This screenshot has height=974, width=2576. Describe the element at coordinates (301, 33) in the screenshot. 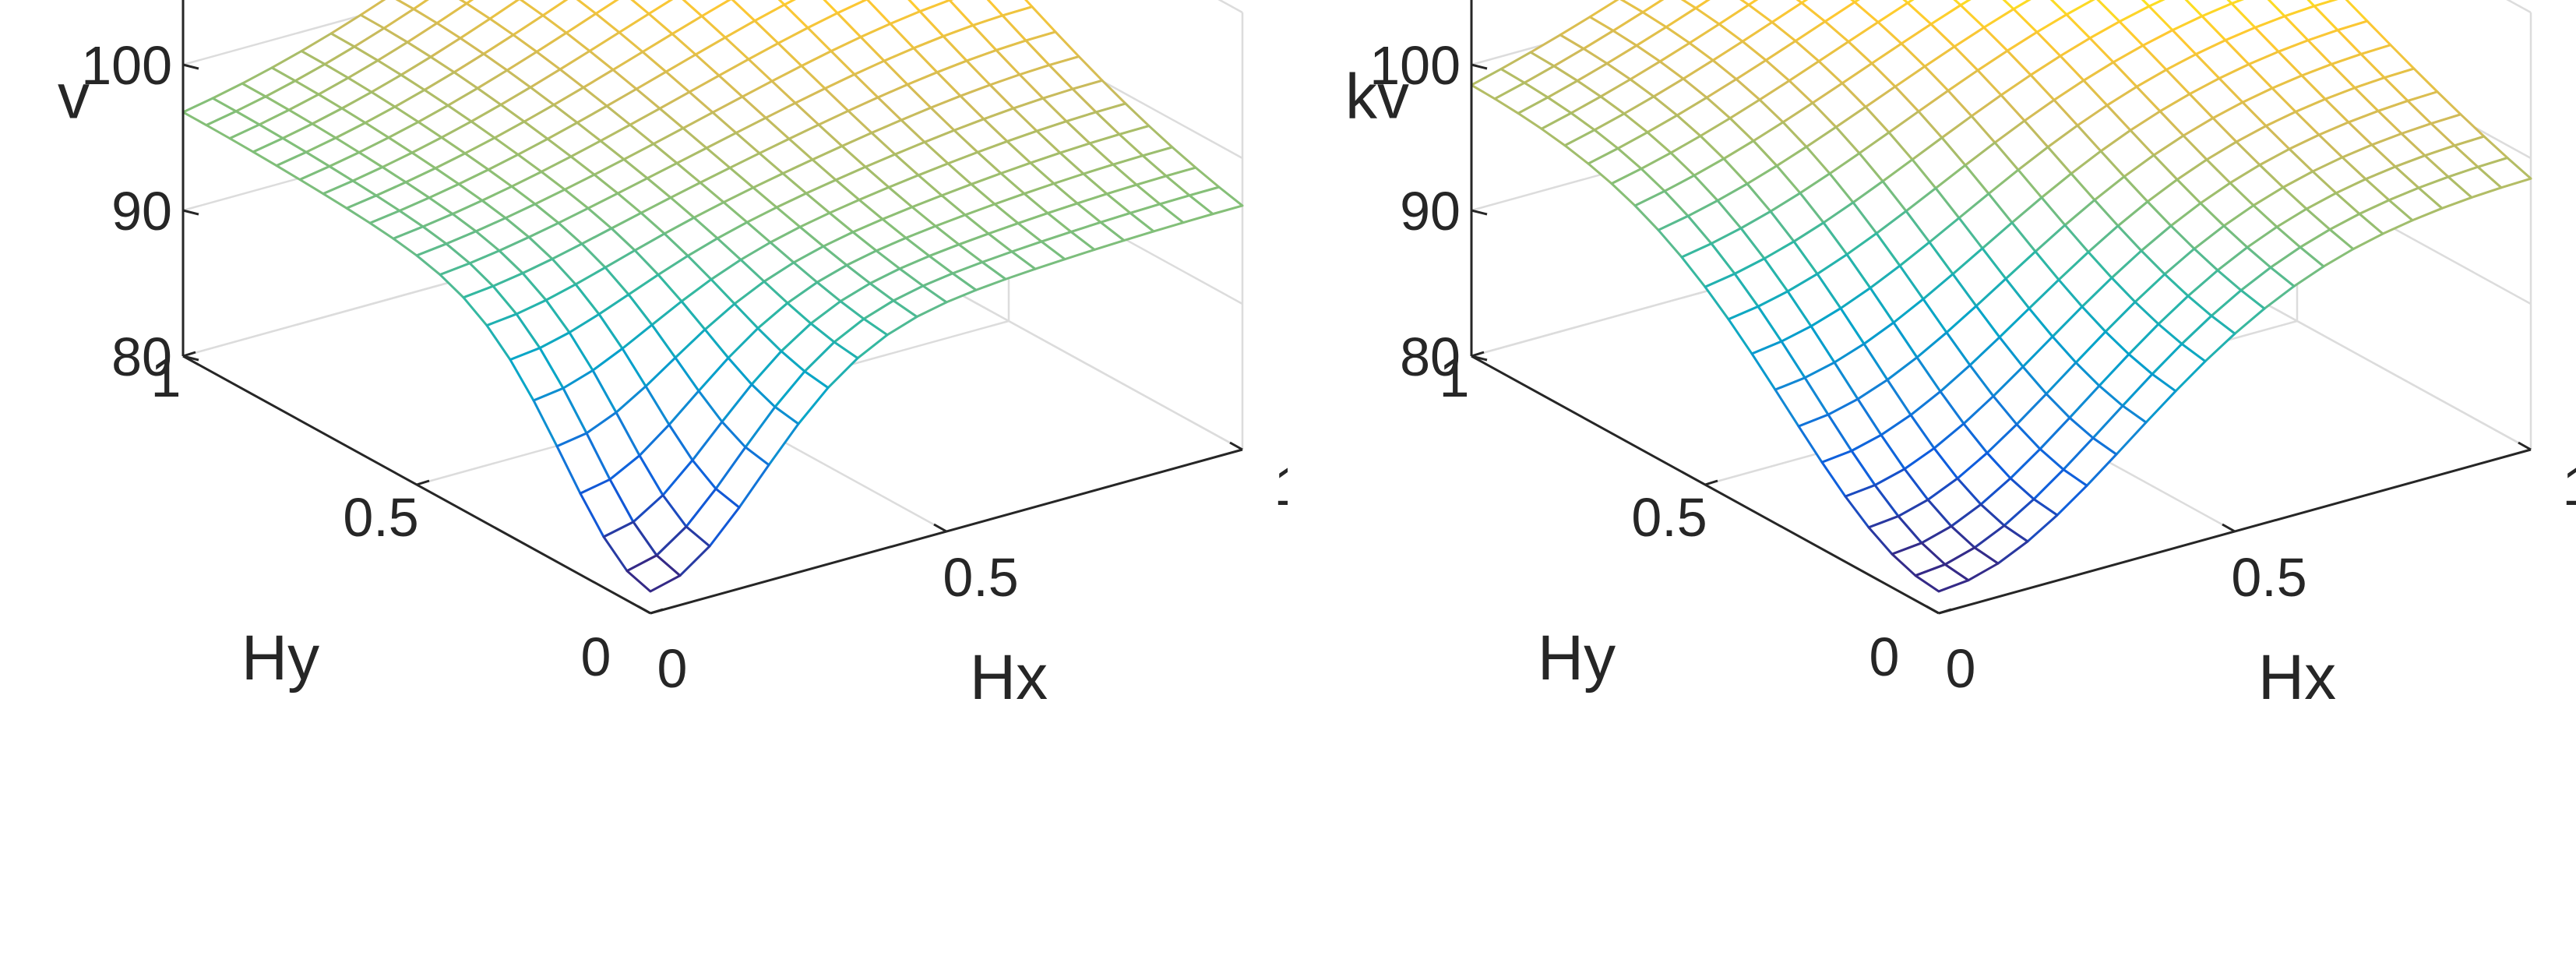

I see `back-wall-grid-horizontal` at that location.